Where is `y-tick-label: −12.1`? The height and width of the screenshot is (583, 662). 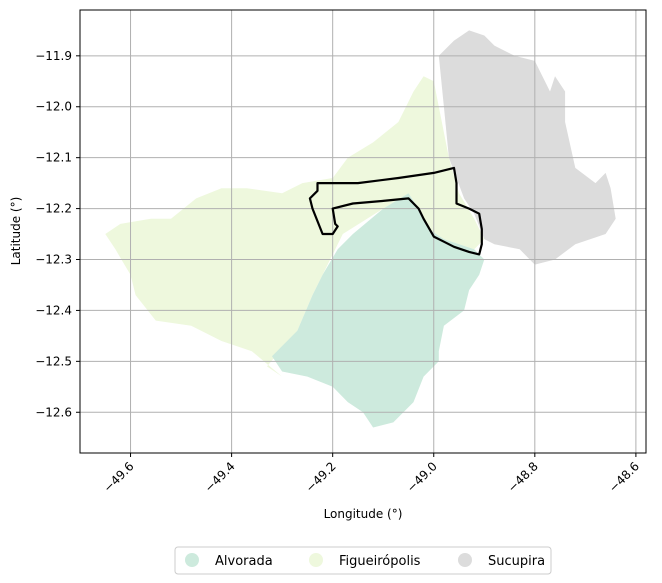
y-tick-label: −12.1 is located at coordinates (53, 158).